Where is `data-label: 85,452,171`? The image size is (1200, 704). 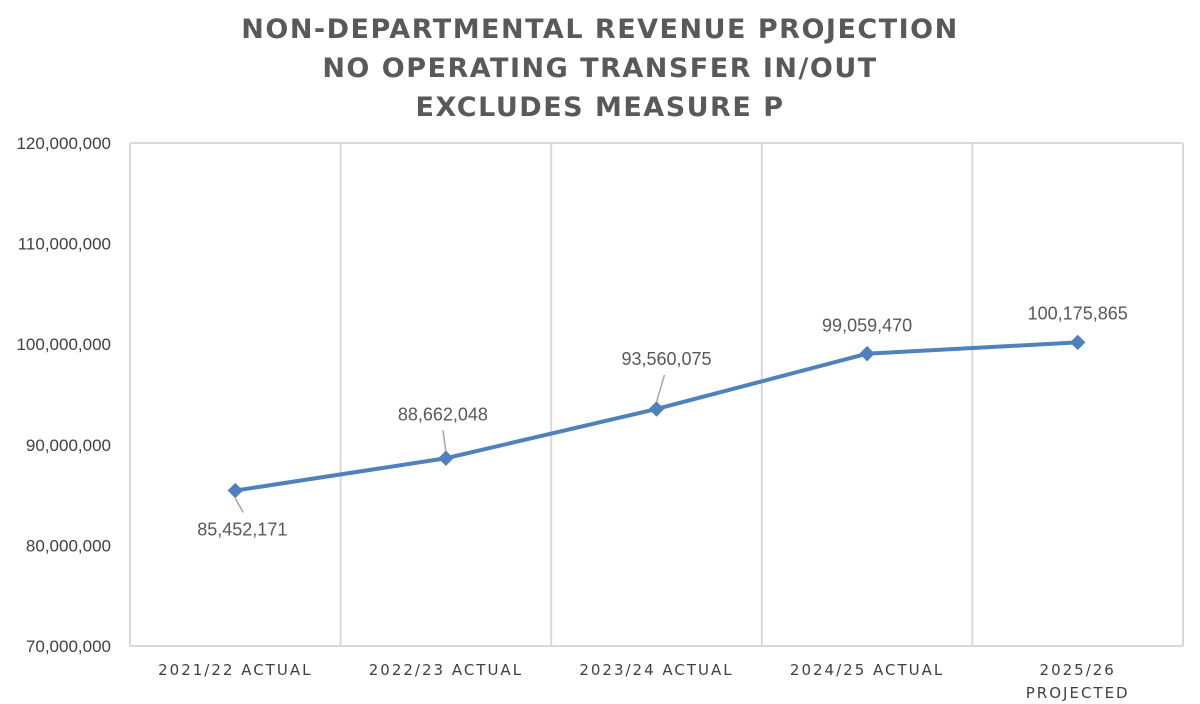 data-label: 85,452,171 is located at coordinates (242, 530).